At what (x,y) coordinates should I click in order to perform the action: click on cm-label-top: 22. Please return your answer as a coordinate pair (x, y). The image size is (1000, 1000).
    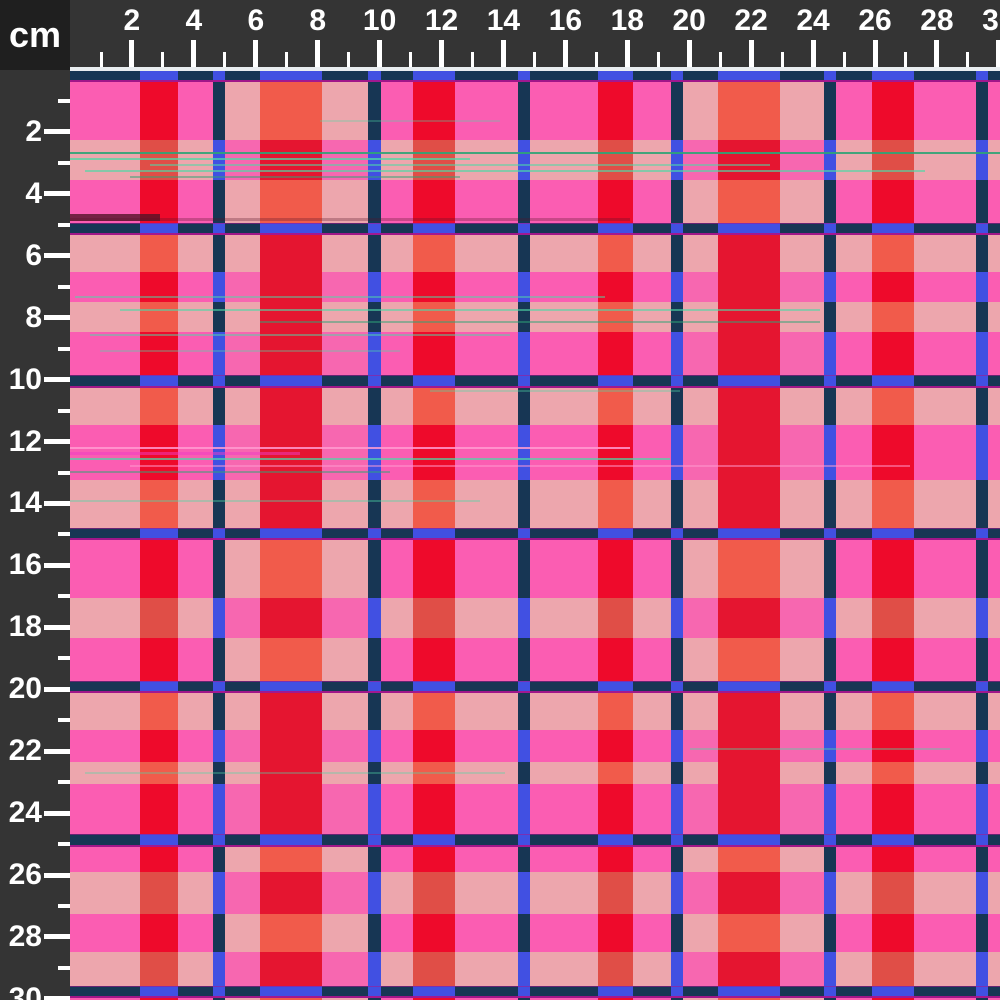
    Looking at the image, I should click on (751, 20).